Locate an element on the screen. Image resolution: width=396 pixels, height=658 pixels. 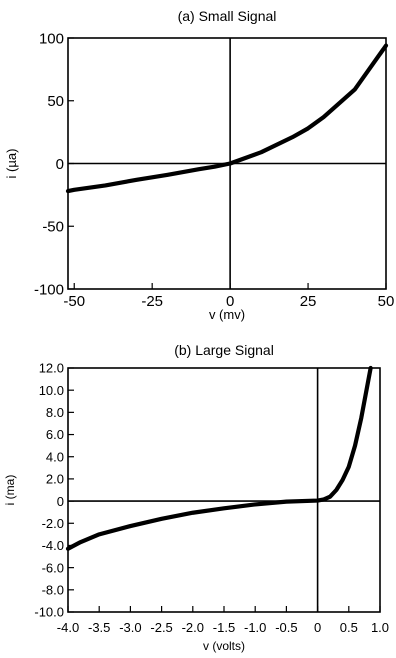
x-tick-label: -0.5 is located at coordinates (286, 627).